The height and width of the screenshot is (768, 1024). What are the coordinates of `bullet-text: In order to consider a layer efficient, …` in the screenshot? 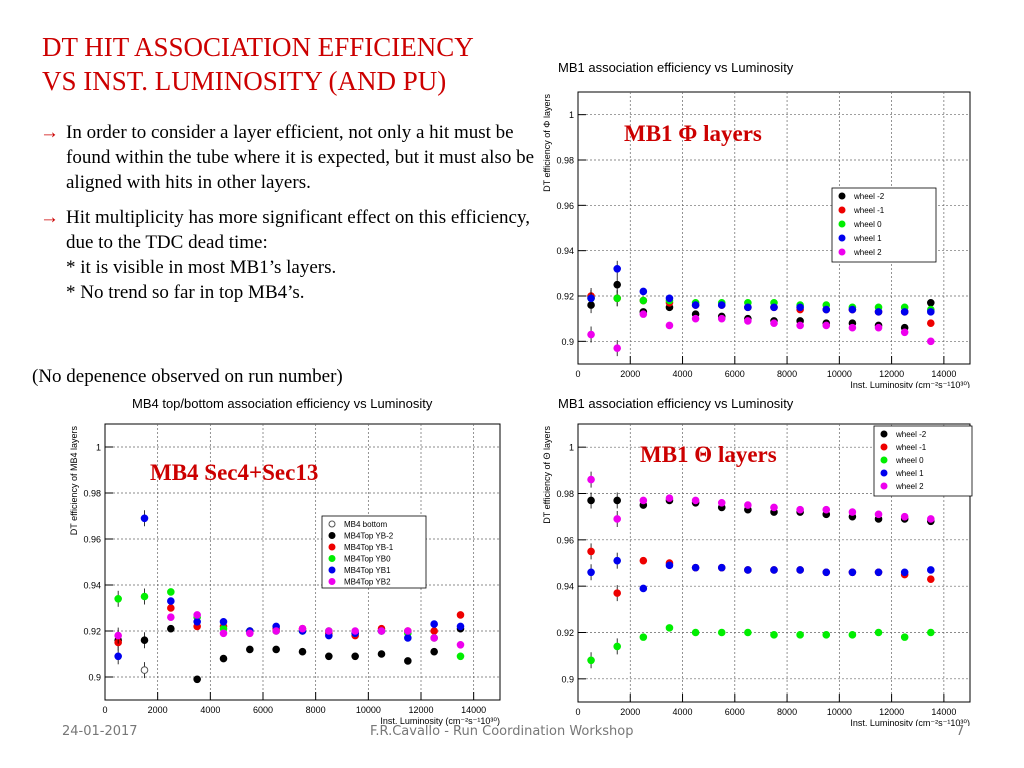 It's located at (300, 157).